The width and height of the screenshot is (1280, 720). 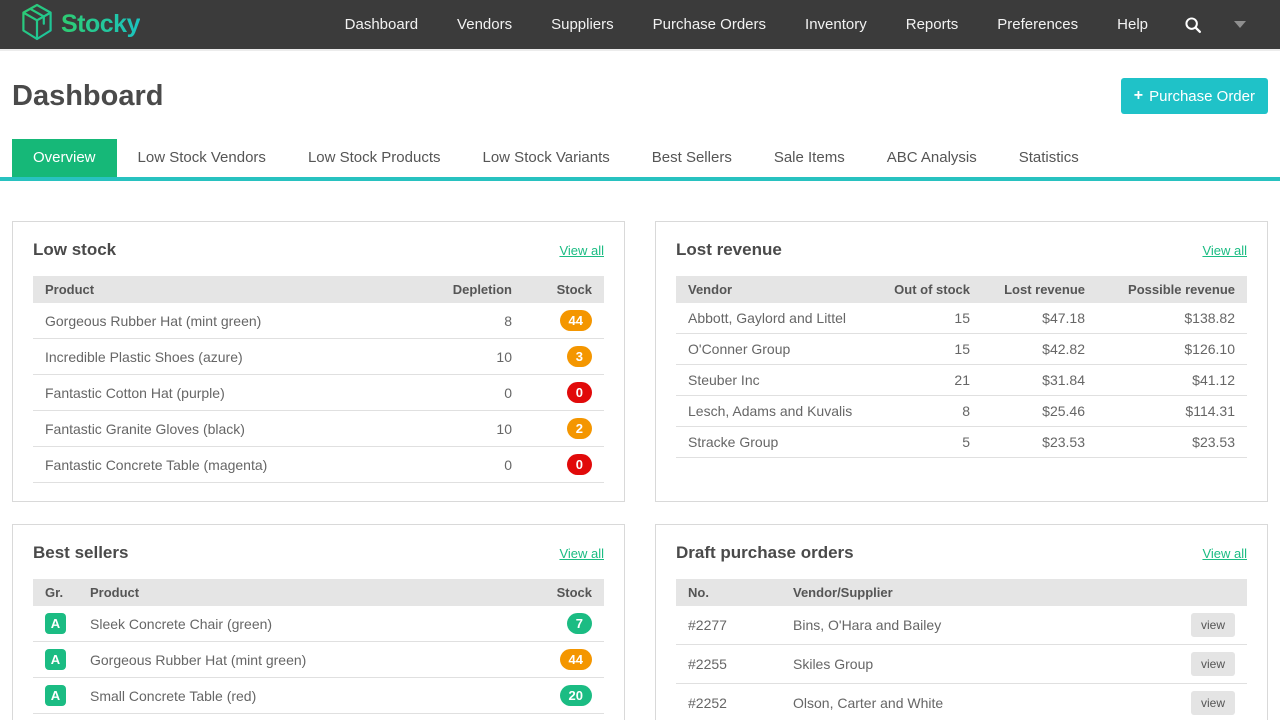 I want to click on table-row: #2277 Bins, O'Hara and Bailey view, so click(x=961, y=625).